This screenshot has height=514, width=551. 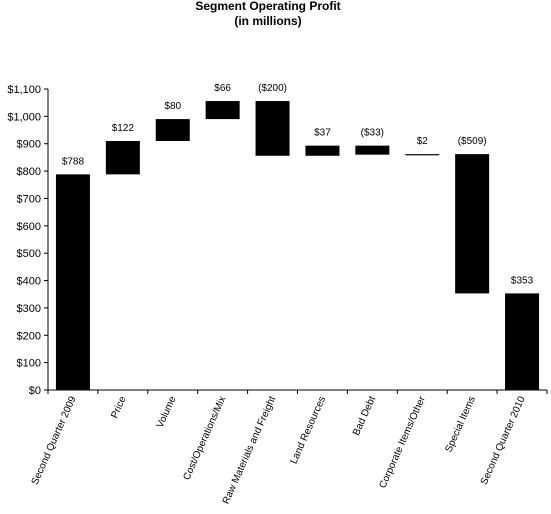 I want to click on data-label: ($33), so click(x=372, y=133).